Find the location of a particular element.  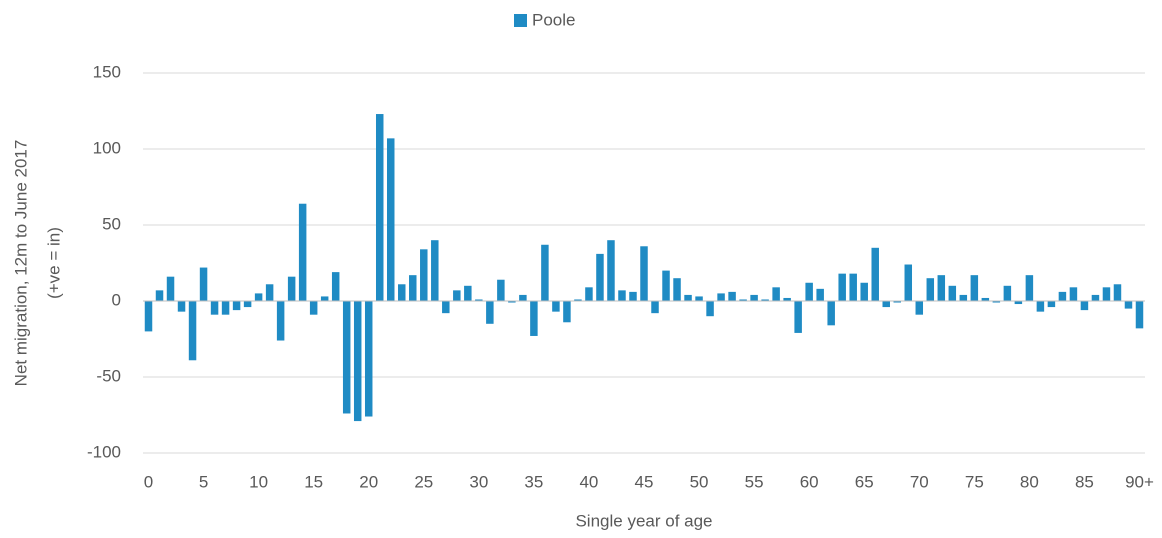

y-axis-title: Net migration, 12m to June 2017 is located at coordinates (20, 263).